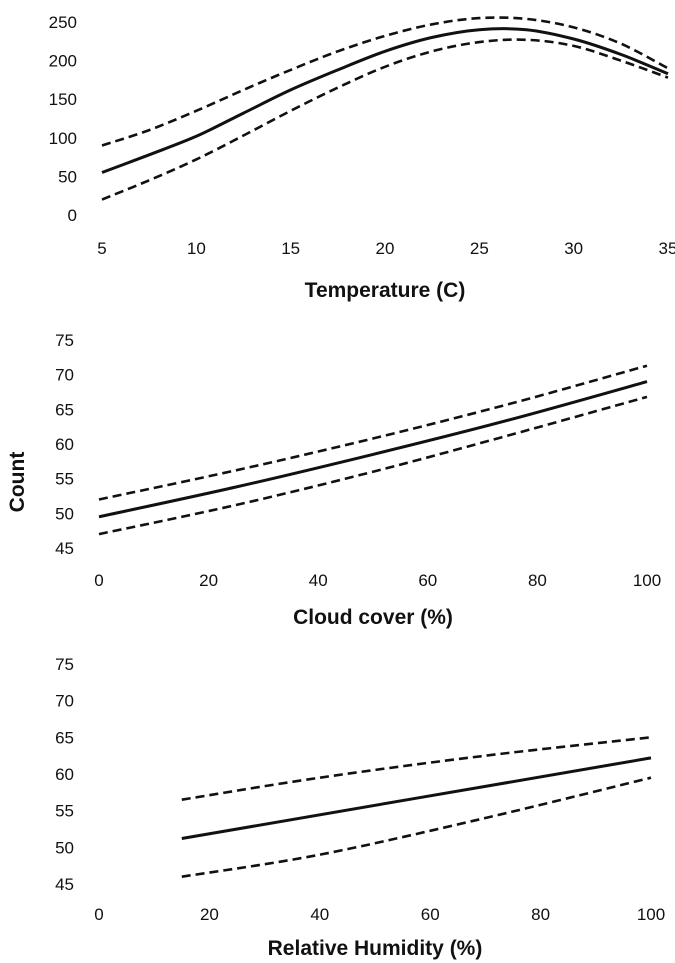 The width and height of the screenshot is (675, 963). I want to click on x-axis-title: Temperature (C), so click(385, 290).